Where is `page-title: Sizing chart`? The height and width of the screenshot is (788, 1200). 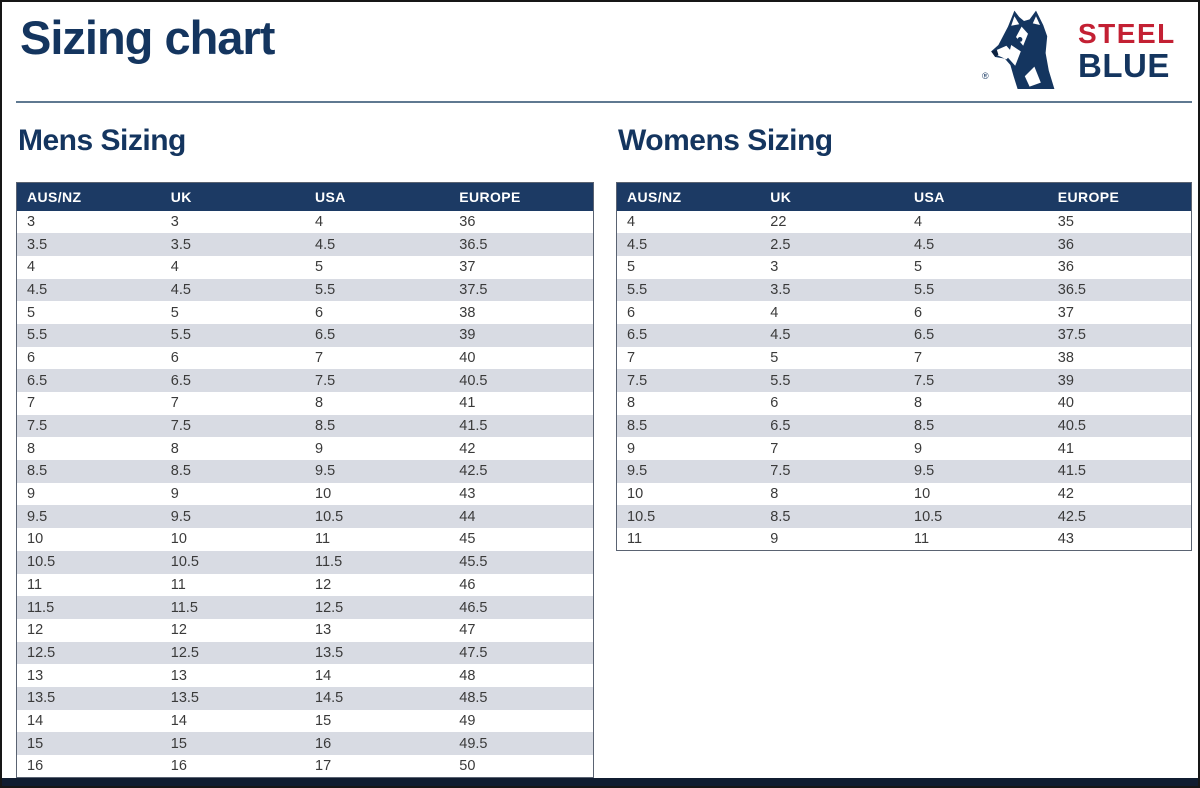 page-title: Sizing chart is located at coordinates (147, 37).